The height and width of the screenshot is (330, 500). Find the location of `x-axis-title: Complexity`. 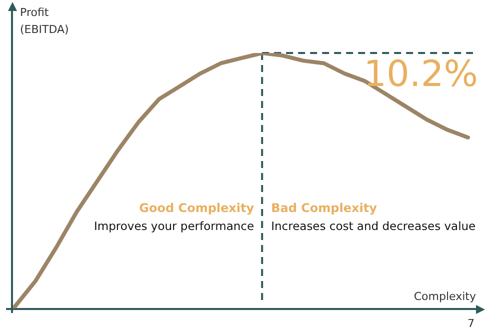

x-axis-title: Complexity is located at coordinates (445, 296).